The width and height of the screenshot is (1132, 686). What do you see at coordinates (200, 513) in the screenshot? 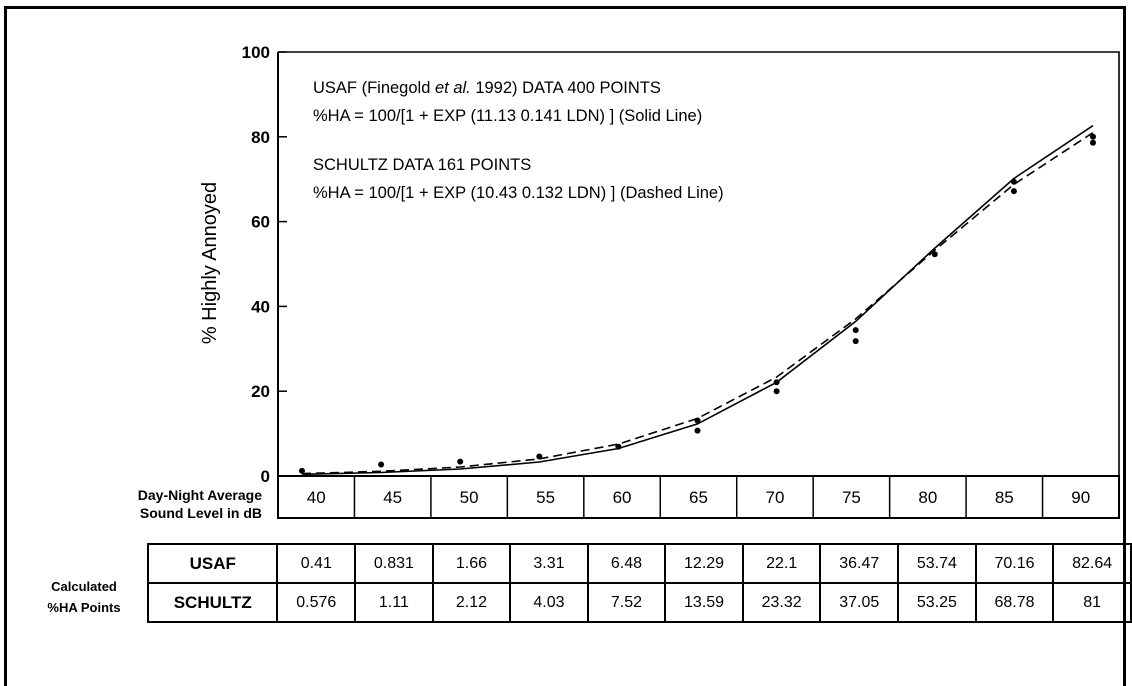
I see `x-axis-title-line2: Sound Level in dB` at bounding box center [200, 513].